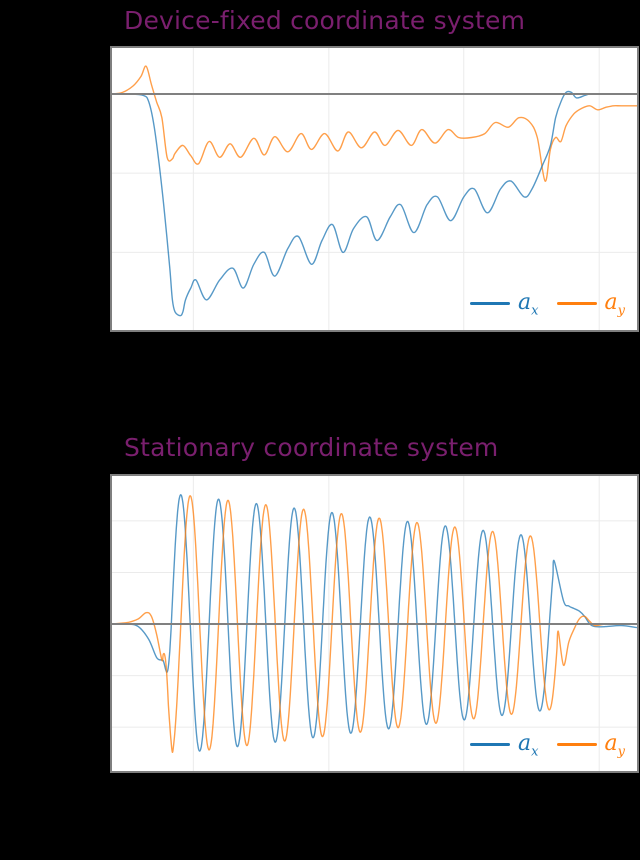 The width and height of the screenshot is (640, 860). I want to click on top-chart-title: Device-fixed coordinate system, so click(325, 20).